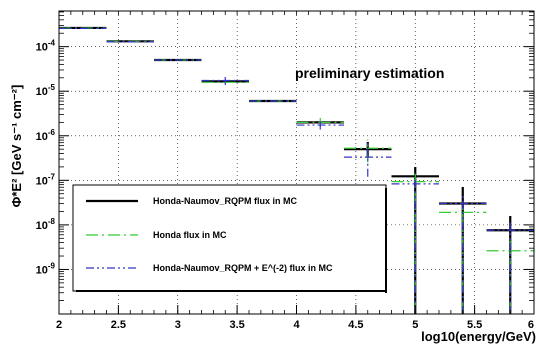 Image resolution: width=536 pixels, height=345 pixels. I want to click on x-tick-label: 2, so click(59, 325).